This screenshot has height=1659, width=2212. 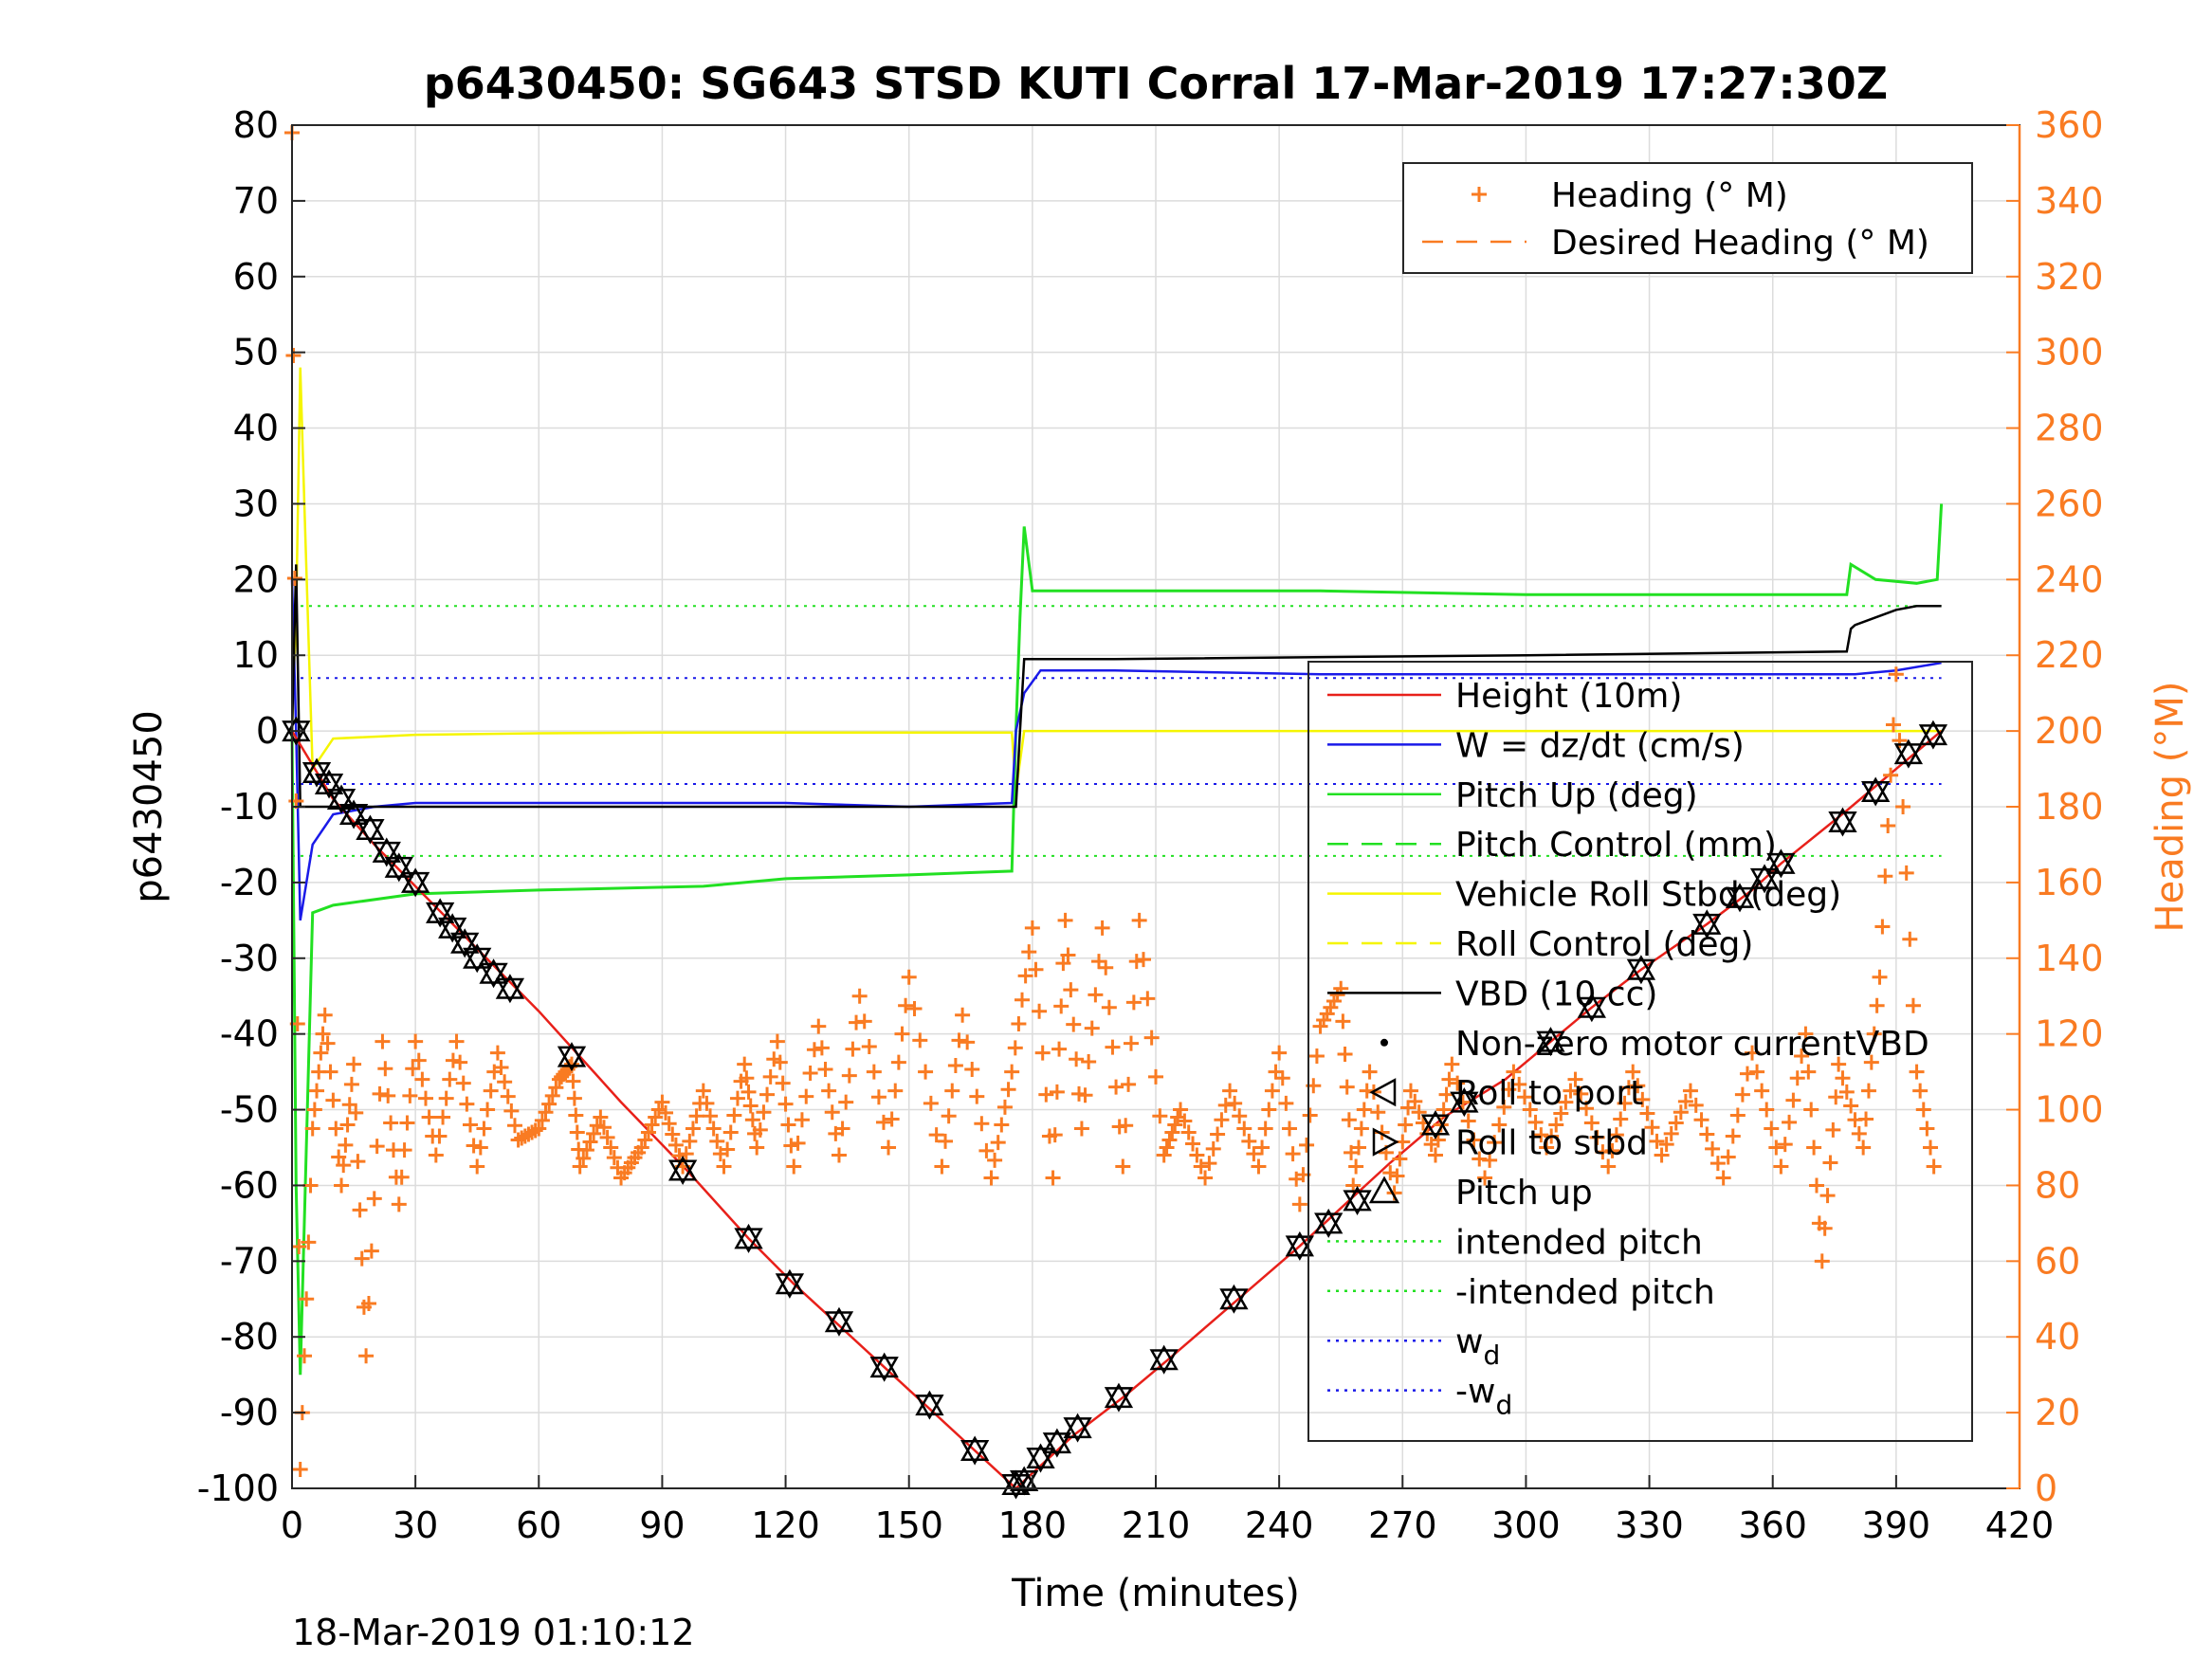 What do you see at coordinates (1640, 1051) in the screenshot?
I see `legend-main-box` at bounding box center [1640, 1051].